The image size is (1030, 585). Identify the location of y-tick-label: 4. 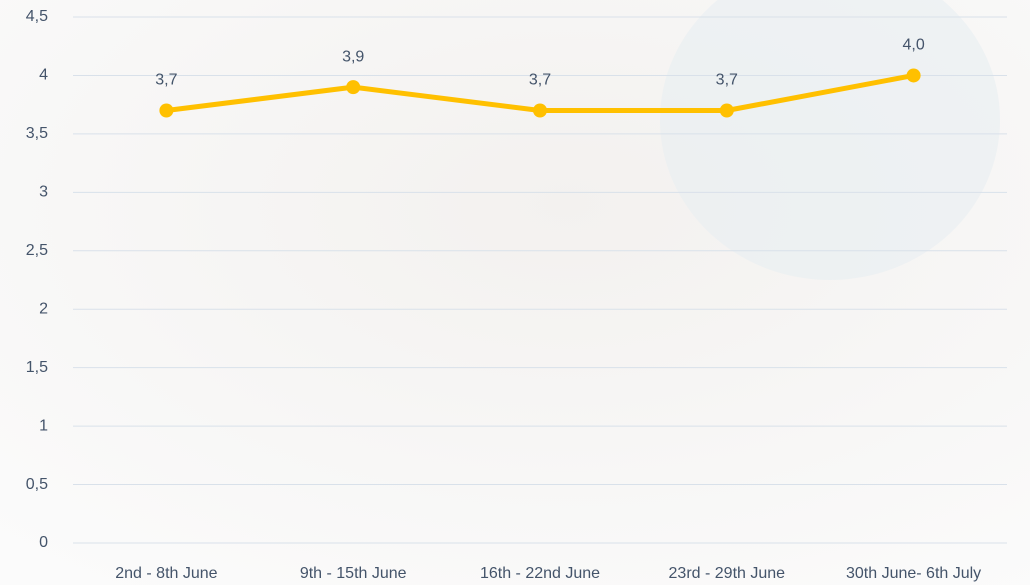
(43, 75).